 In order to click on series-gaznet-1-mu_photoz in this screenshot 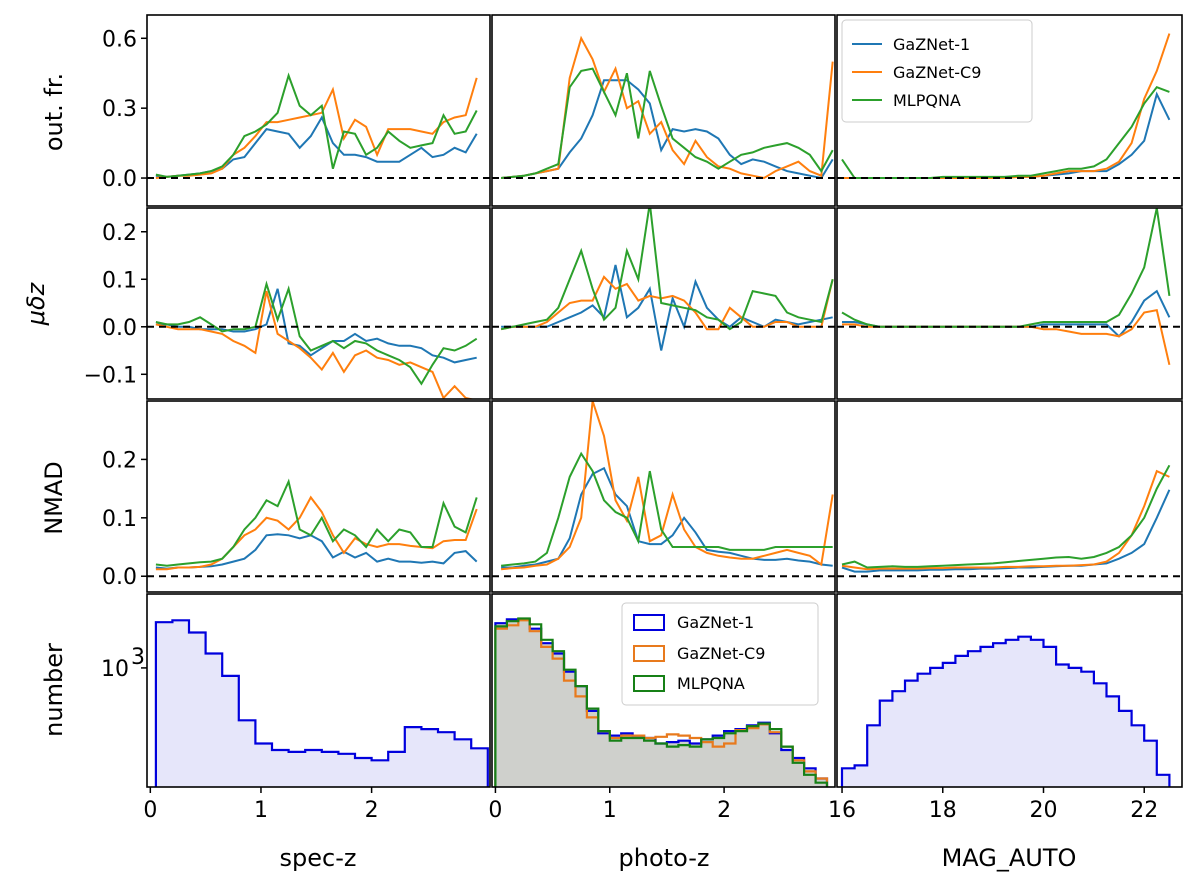, I will do `click(667, 307)`.